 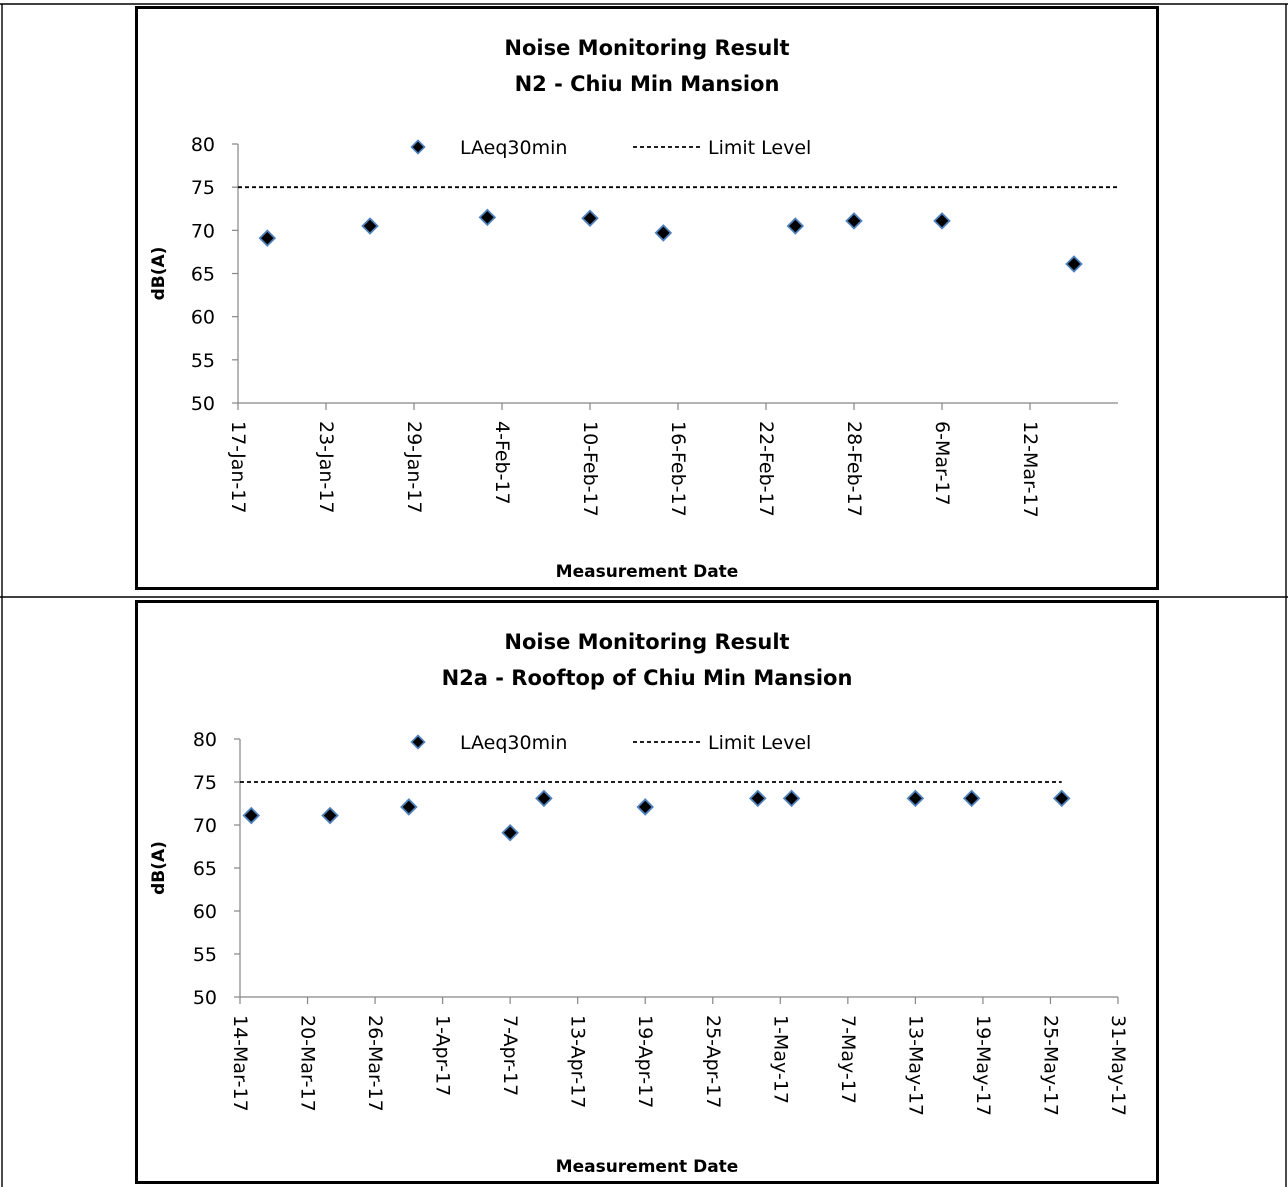 I want to click on x-tick-label: 1-Apr-17, so click(x=443, y=1055).